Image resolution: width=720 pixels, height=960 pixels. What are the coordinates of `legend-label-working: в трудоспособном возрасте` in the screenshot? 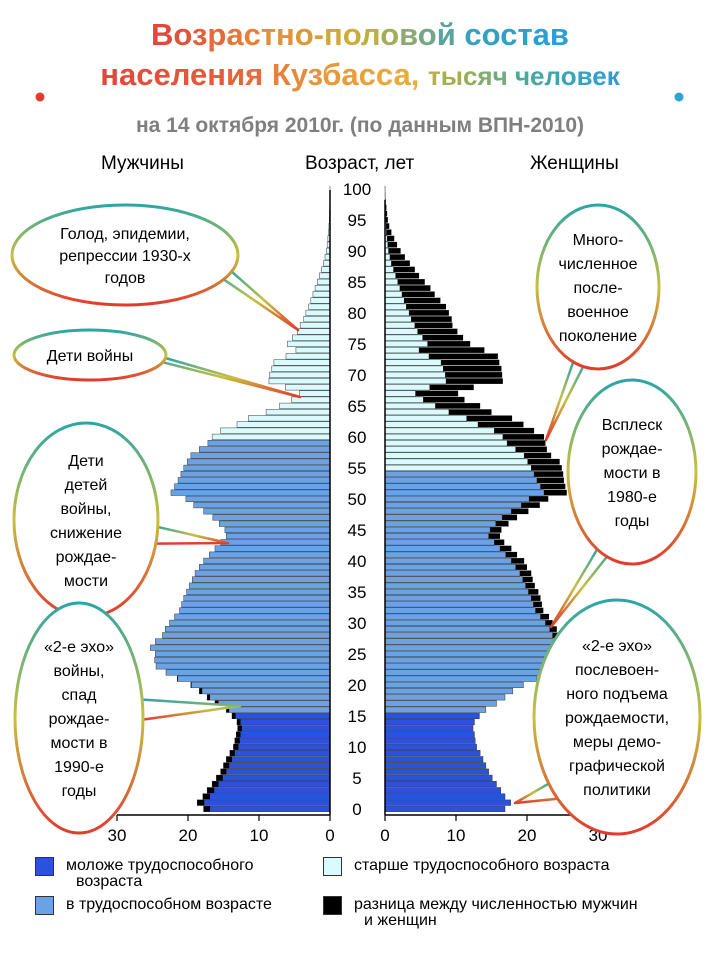 It's located at (169, 904).